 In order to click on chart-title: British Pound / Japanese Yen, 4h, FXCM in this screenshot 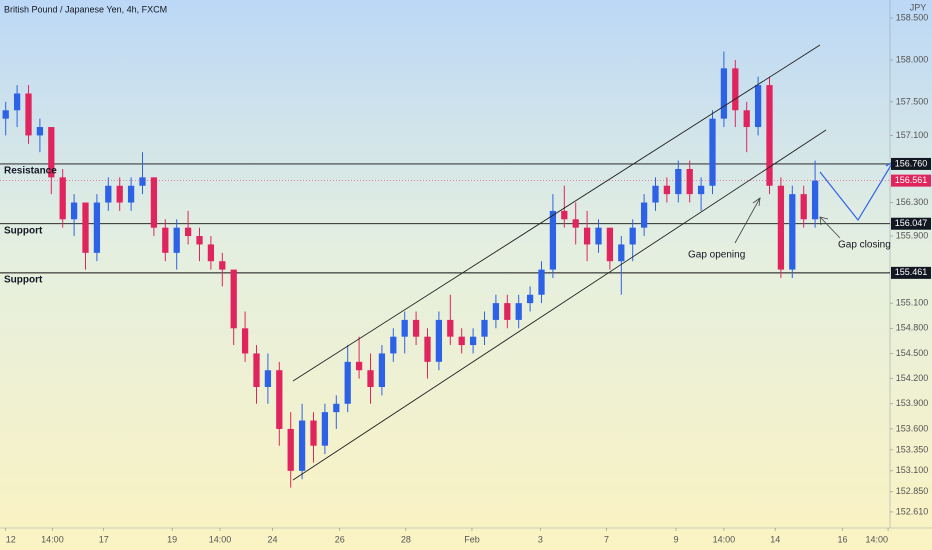, I will do `click(85, 9)`.